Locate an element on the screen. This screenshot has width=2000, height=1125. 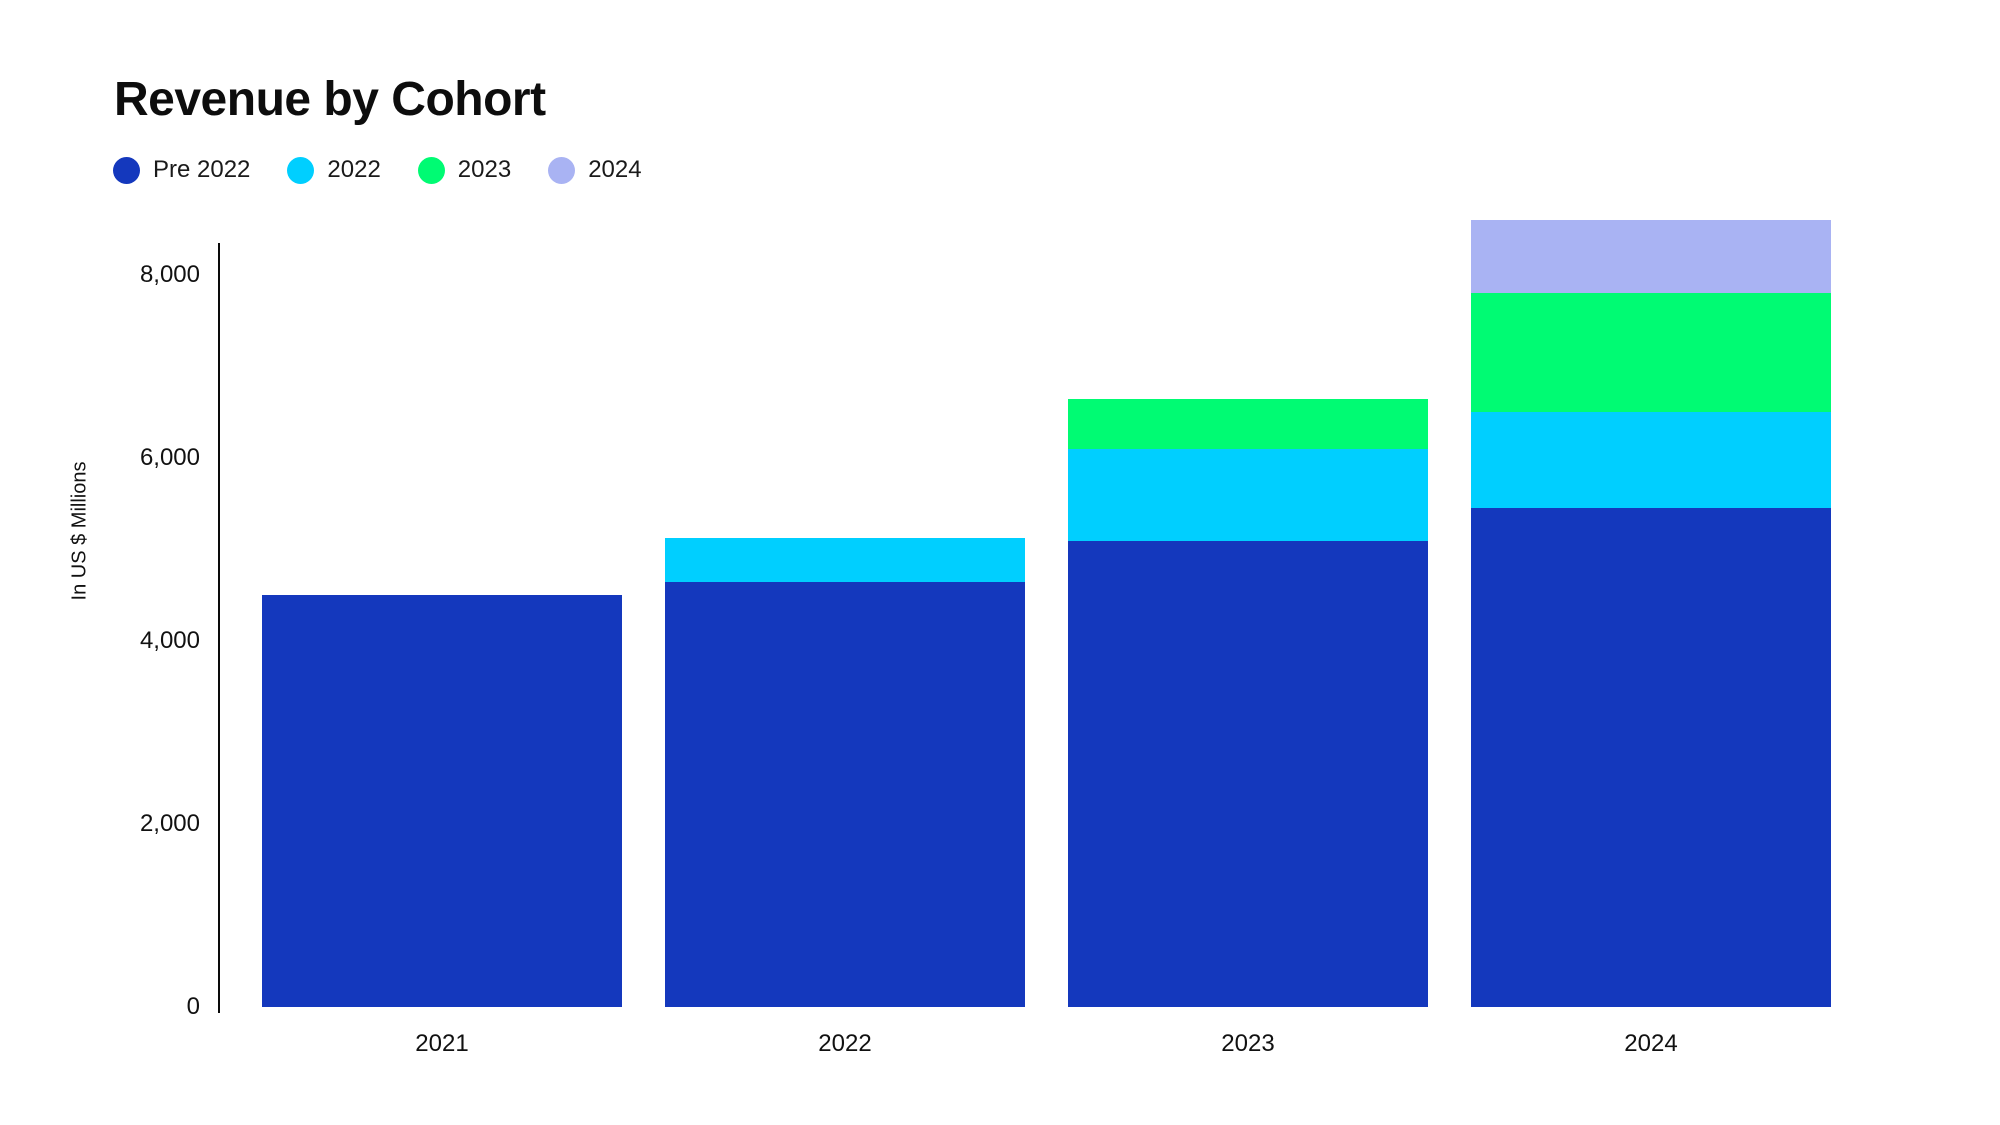
bar-stack-2024 is located at coordinates (1651, 613).